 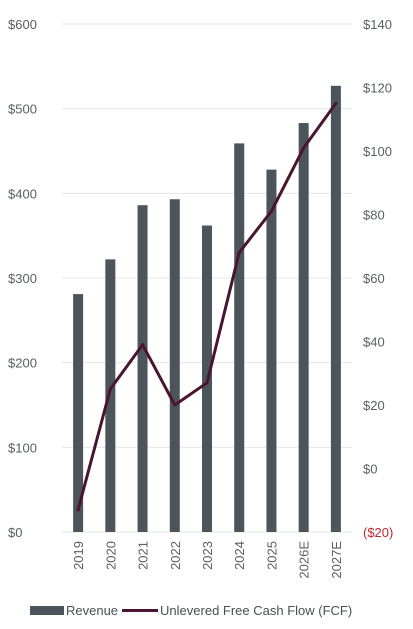 I want to click on revenue-bar-2027E, so click(x=335, y=308).